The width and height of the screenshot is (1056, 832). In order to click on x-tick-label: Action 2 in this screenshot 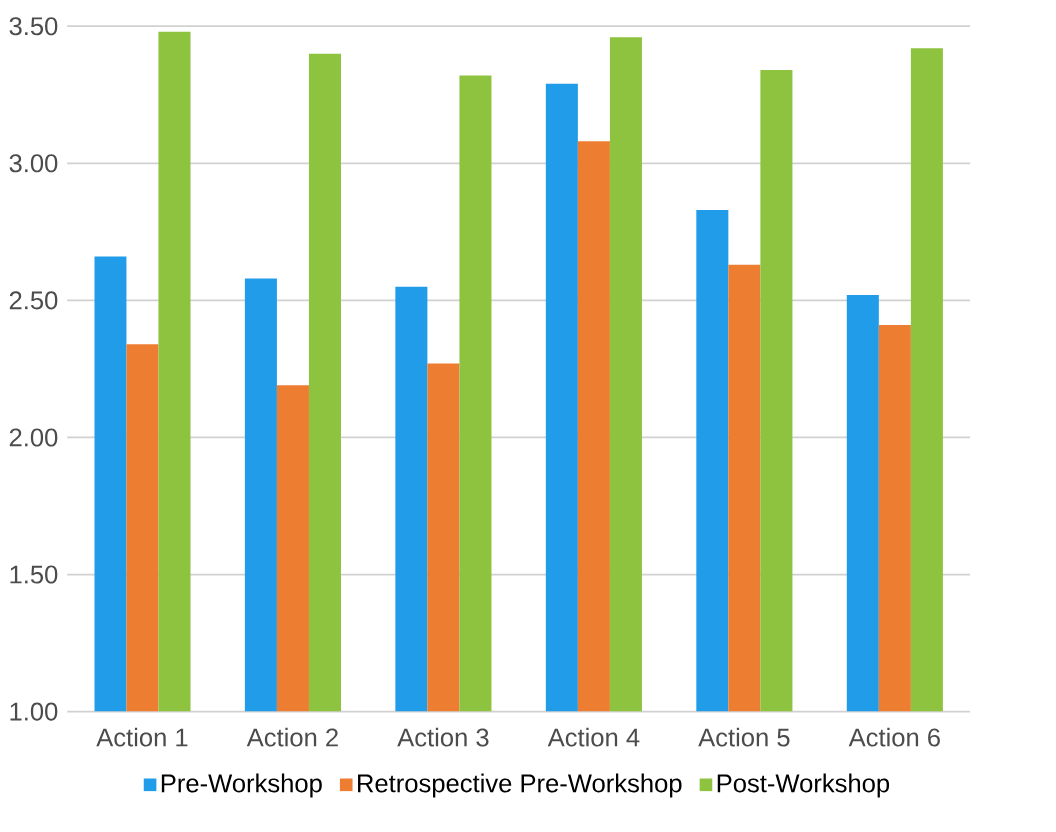, I will do `click(292, 737)`.